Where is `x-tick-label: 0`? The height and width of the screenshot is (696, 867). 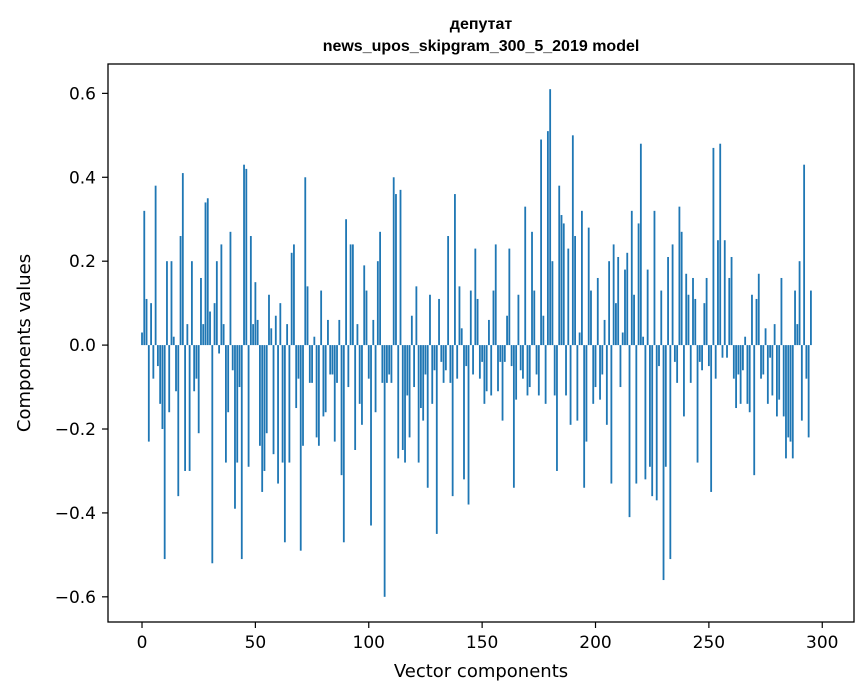 x-tick-label: 0 is located at coordinates (142, 643).